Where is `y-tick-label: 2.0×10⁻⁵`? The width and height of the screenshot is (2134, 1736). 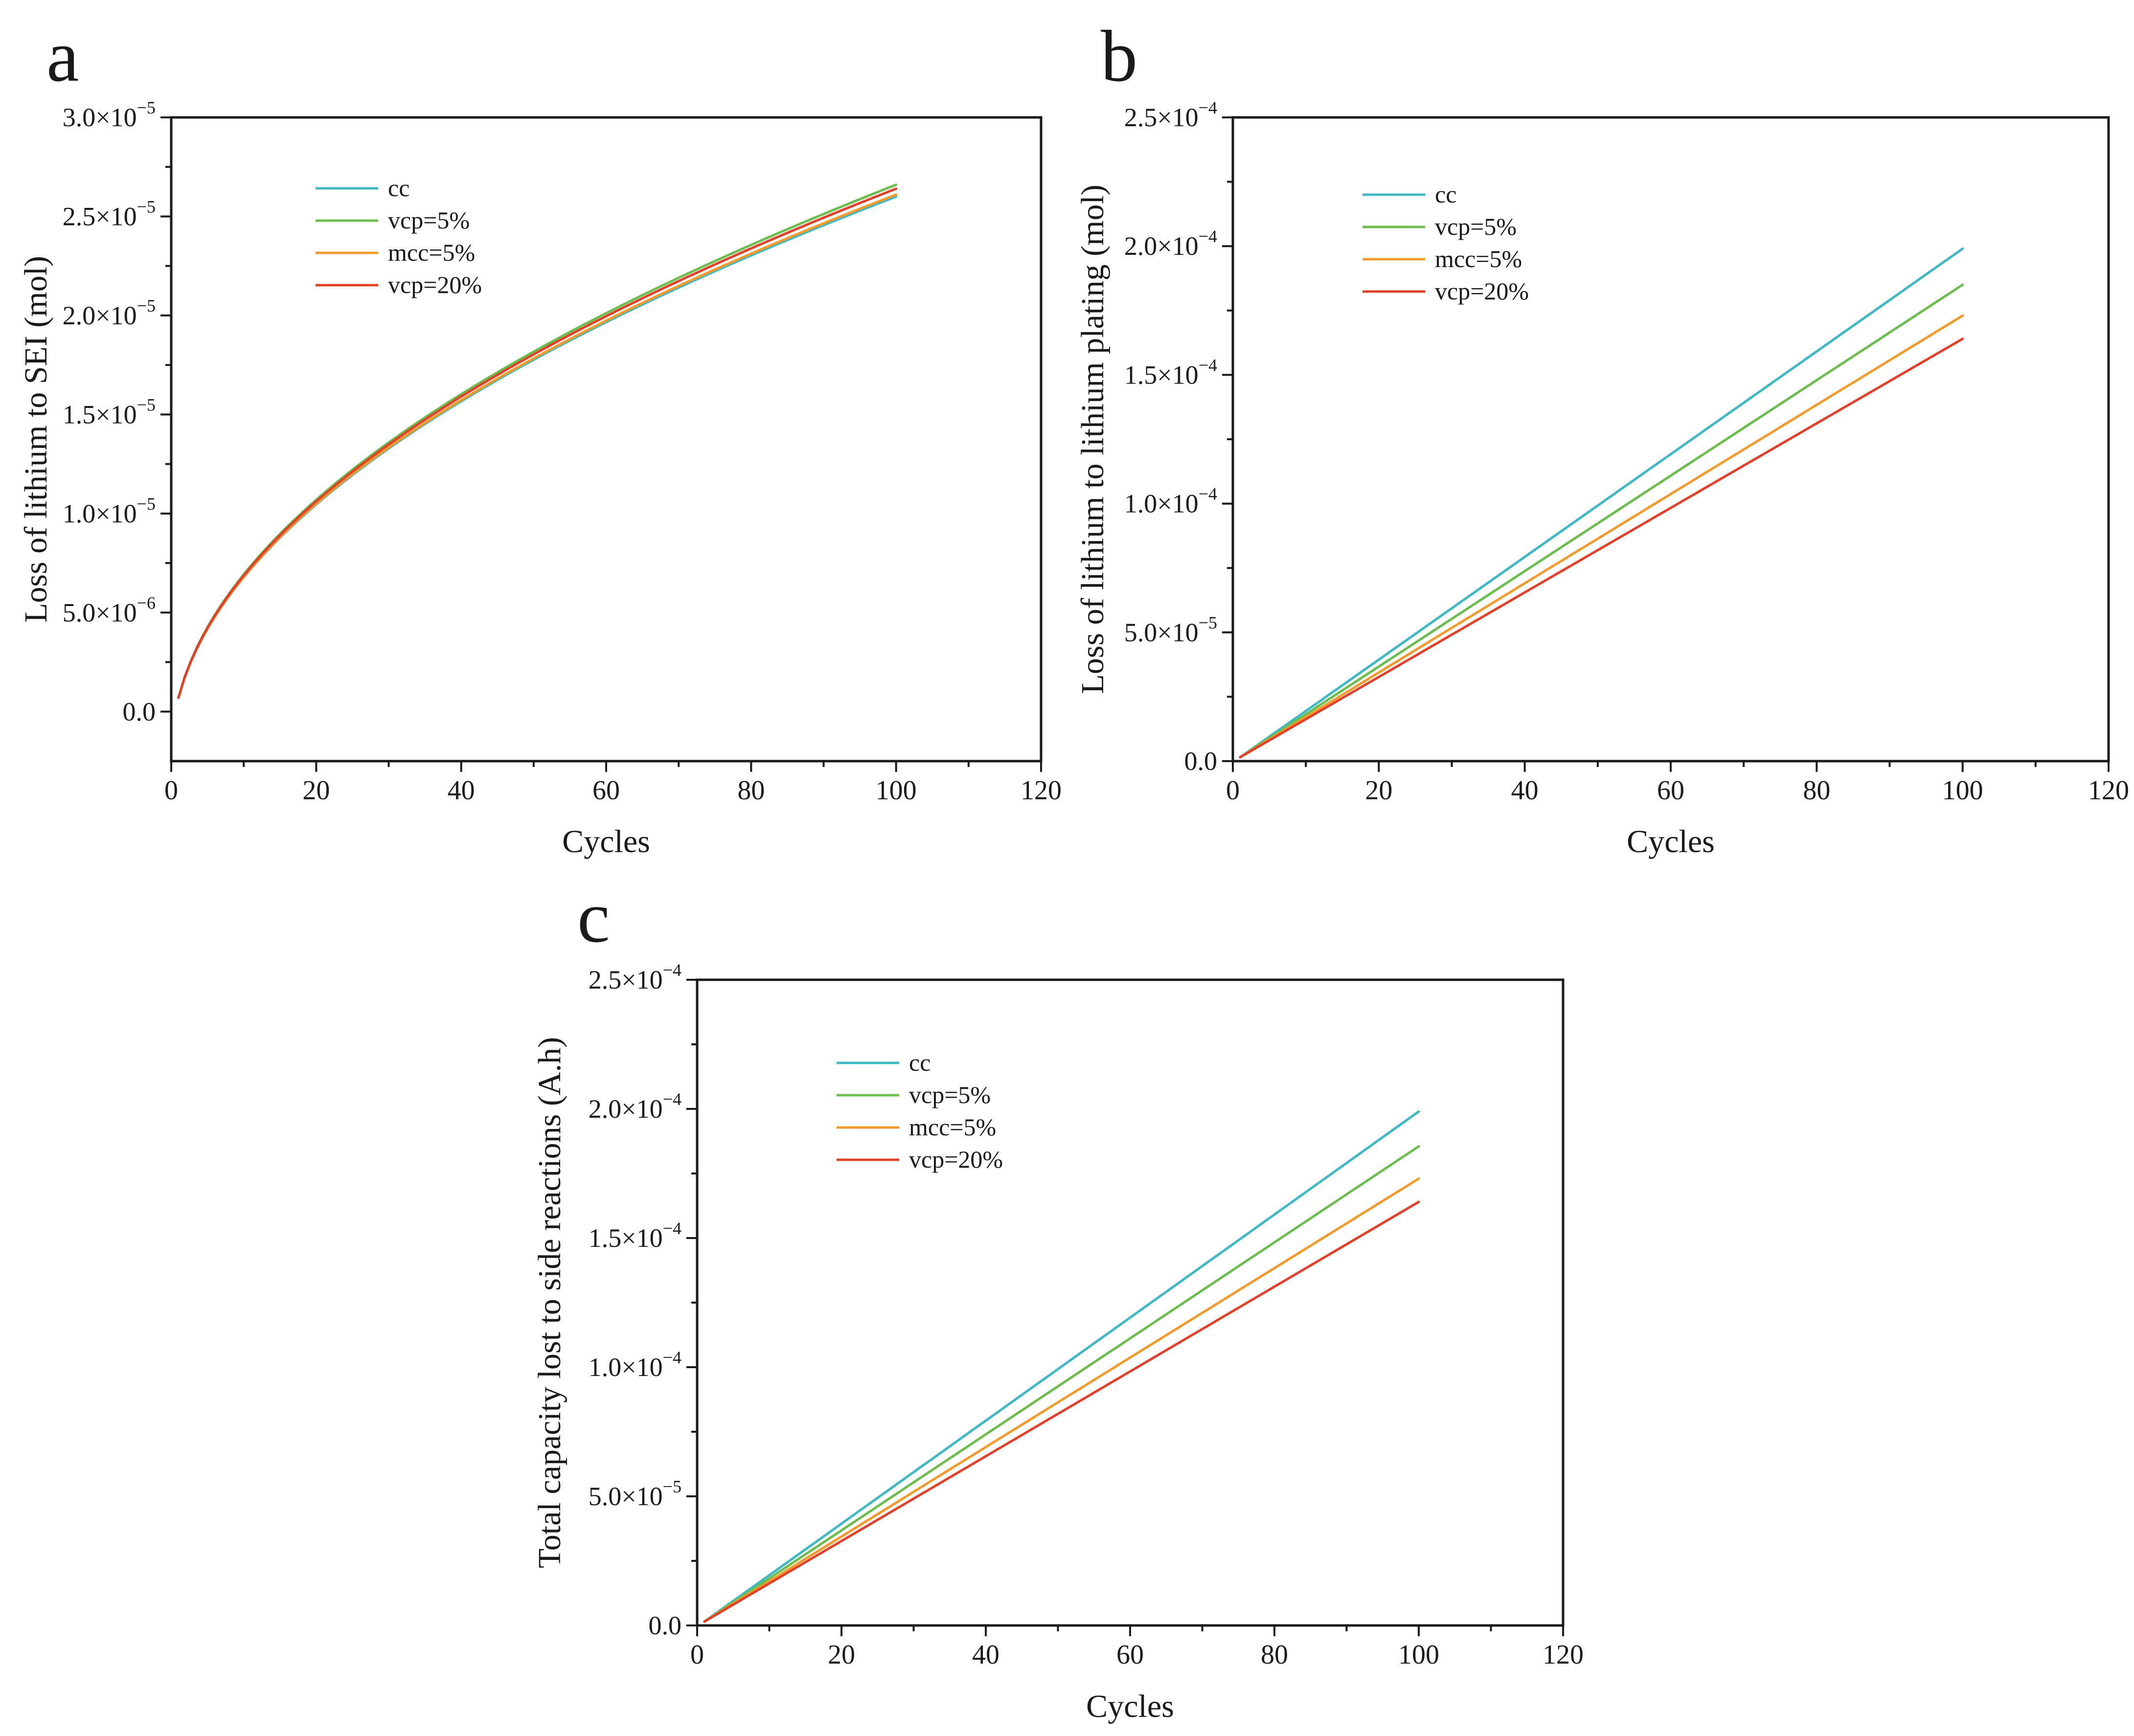 y-tick-label: 2.0×10⁻⁵ is located at coordinates (109, 313).